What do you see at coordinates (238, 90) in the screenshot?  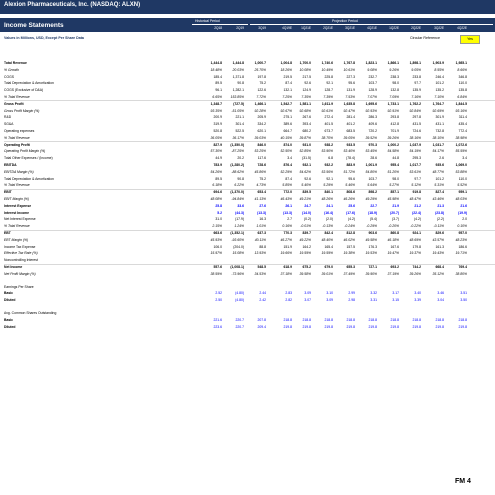 I see `table-cell: 1,282.1` at bounding box center [238, 90].